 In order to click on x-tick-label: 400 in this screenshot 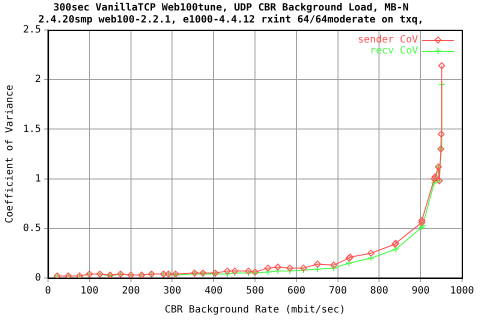, I will do `click(213, 291)`.